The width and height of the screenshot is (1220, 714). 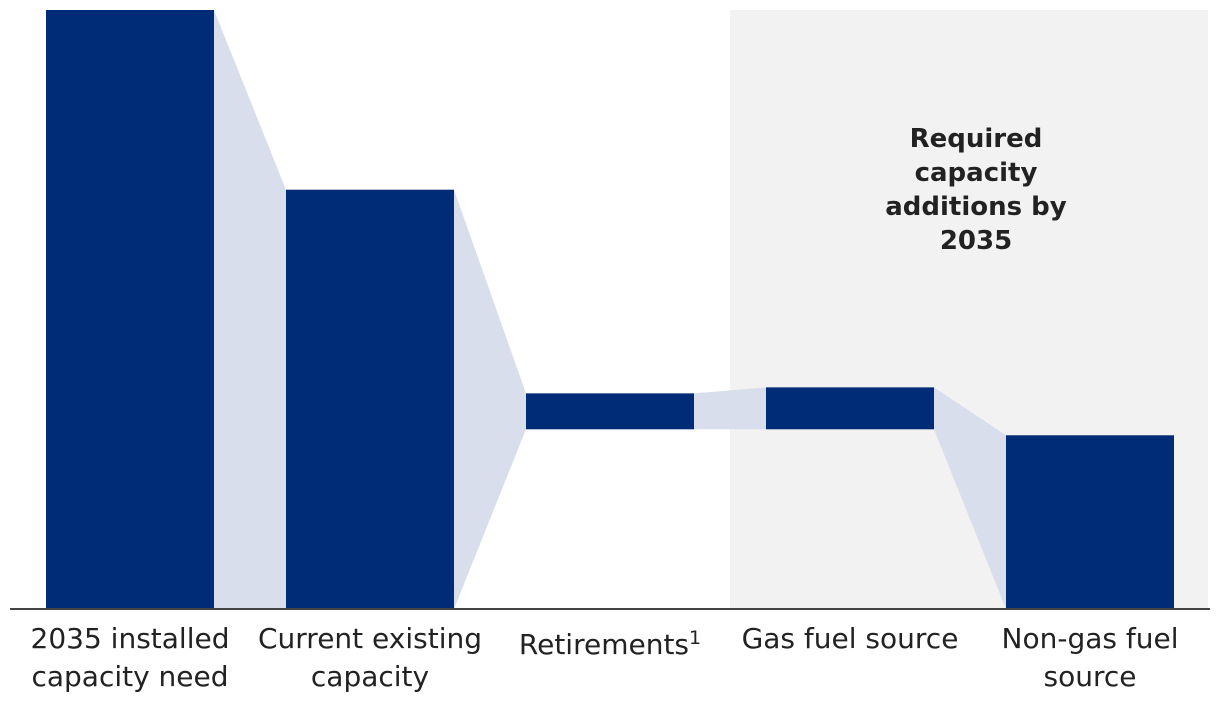 I want to click on category-label-line: capacity, so click(x=370, y=676).